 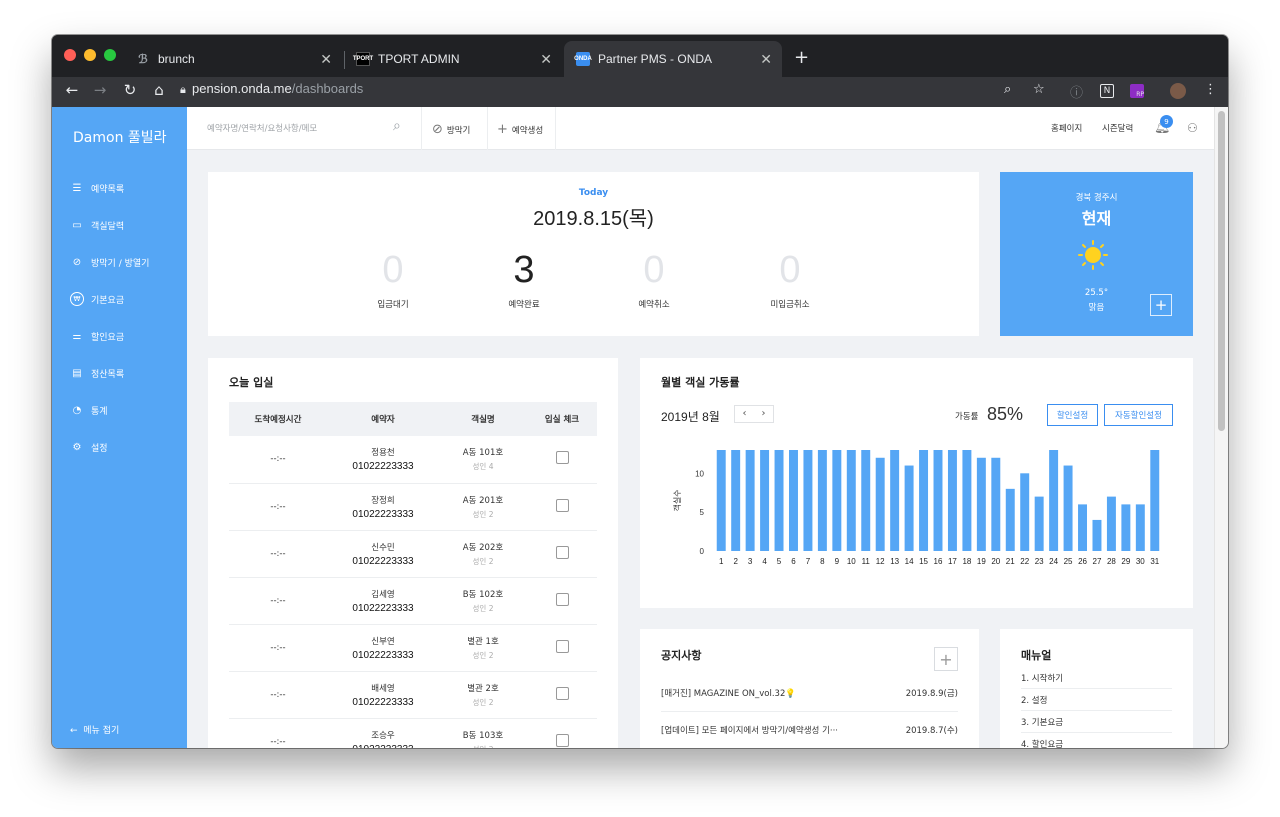 What do you see at coordinates (110, 55) in the screenshot?
I see `zoom-window-button` at bounding box center [110, 55].